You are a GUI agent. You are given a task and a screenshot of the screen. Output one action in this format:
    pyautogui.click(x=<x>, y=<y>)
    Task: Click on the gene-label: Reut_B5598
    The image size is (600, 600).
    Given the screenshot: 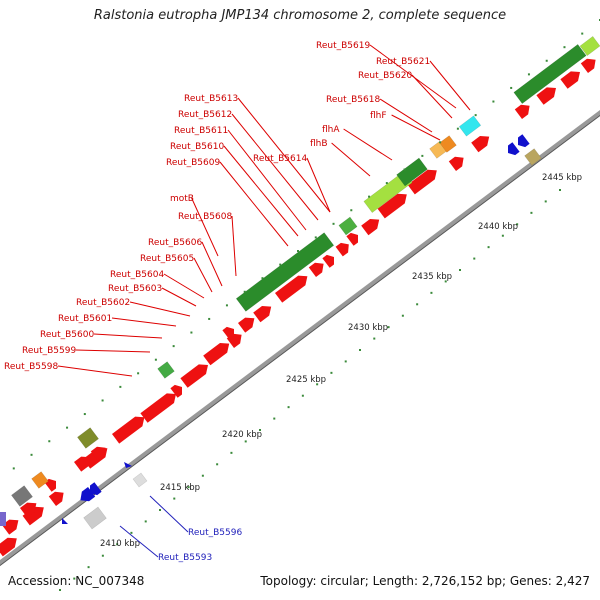 What is the action you would take?
    pyautogui.click(x=31, y=367)
    